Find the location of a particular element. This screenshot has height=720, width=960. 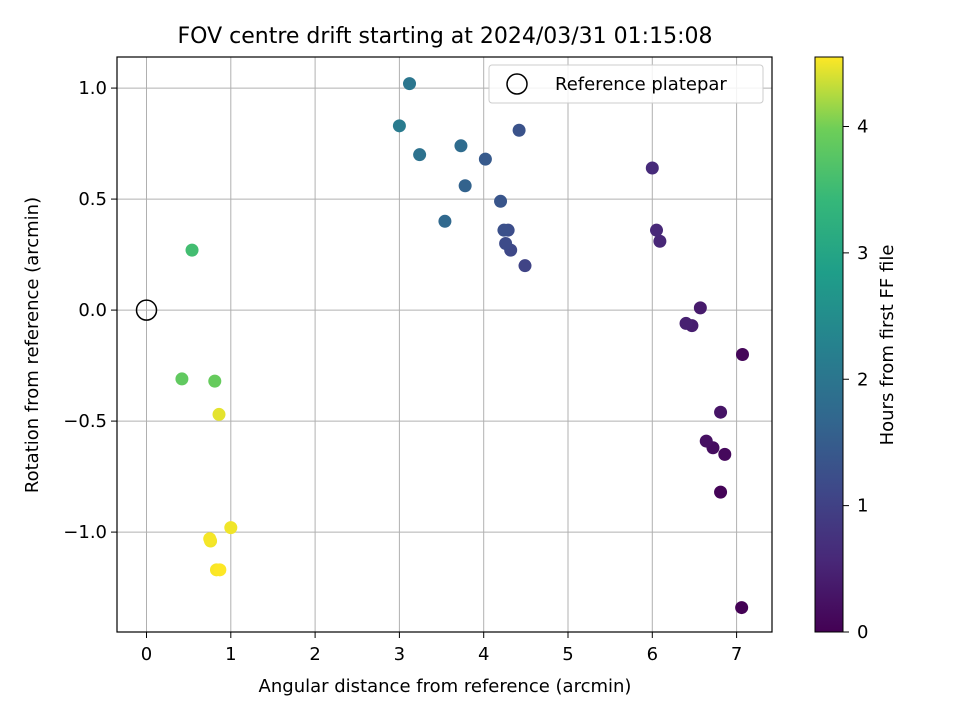

y-tick-label: 0.0 is located at coordinates (92, 310).